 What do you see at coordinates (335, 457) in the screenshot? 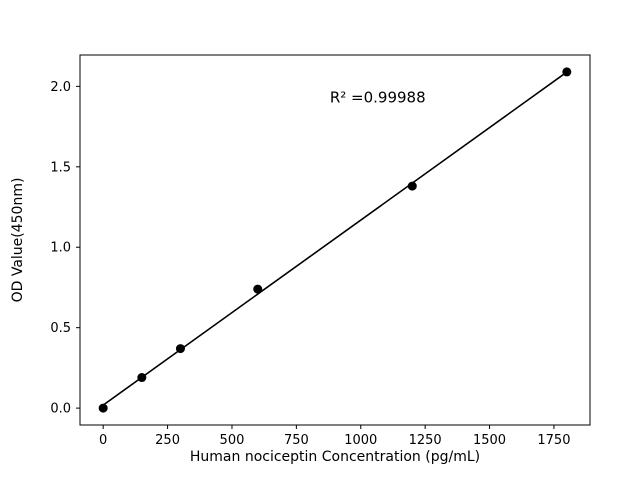
I see `x-axis-label: Human nociceptin Concentration (pg/mL)` at bounding box center [335, 457].